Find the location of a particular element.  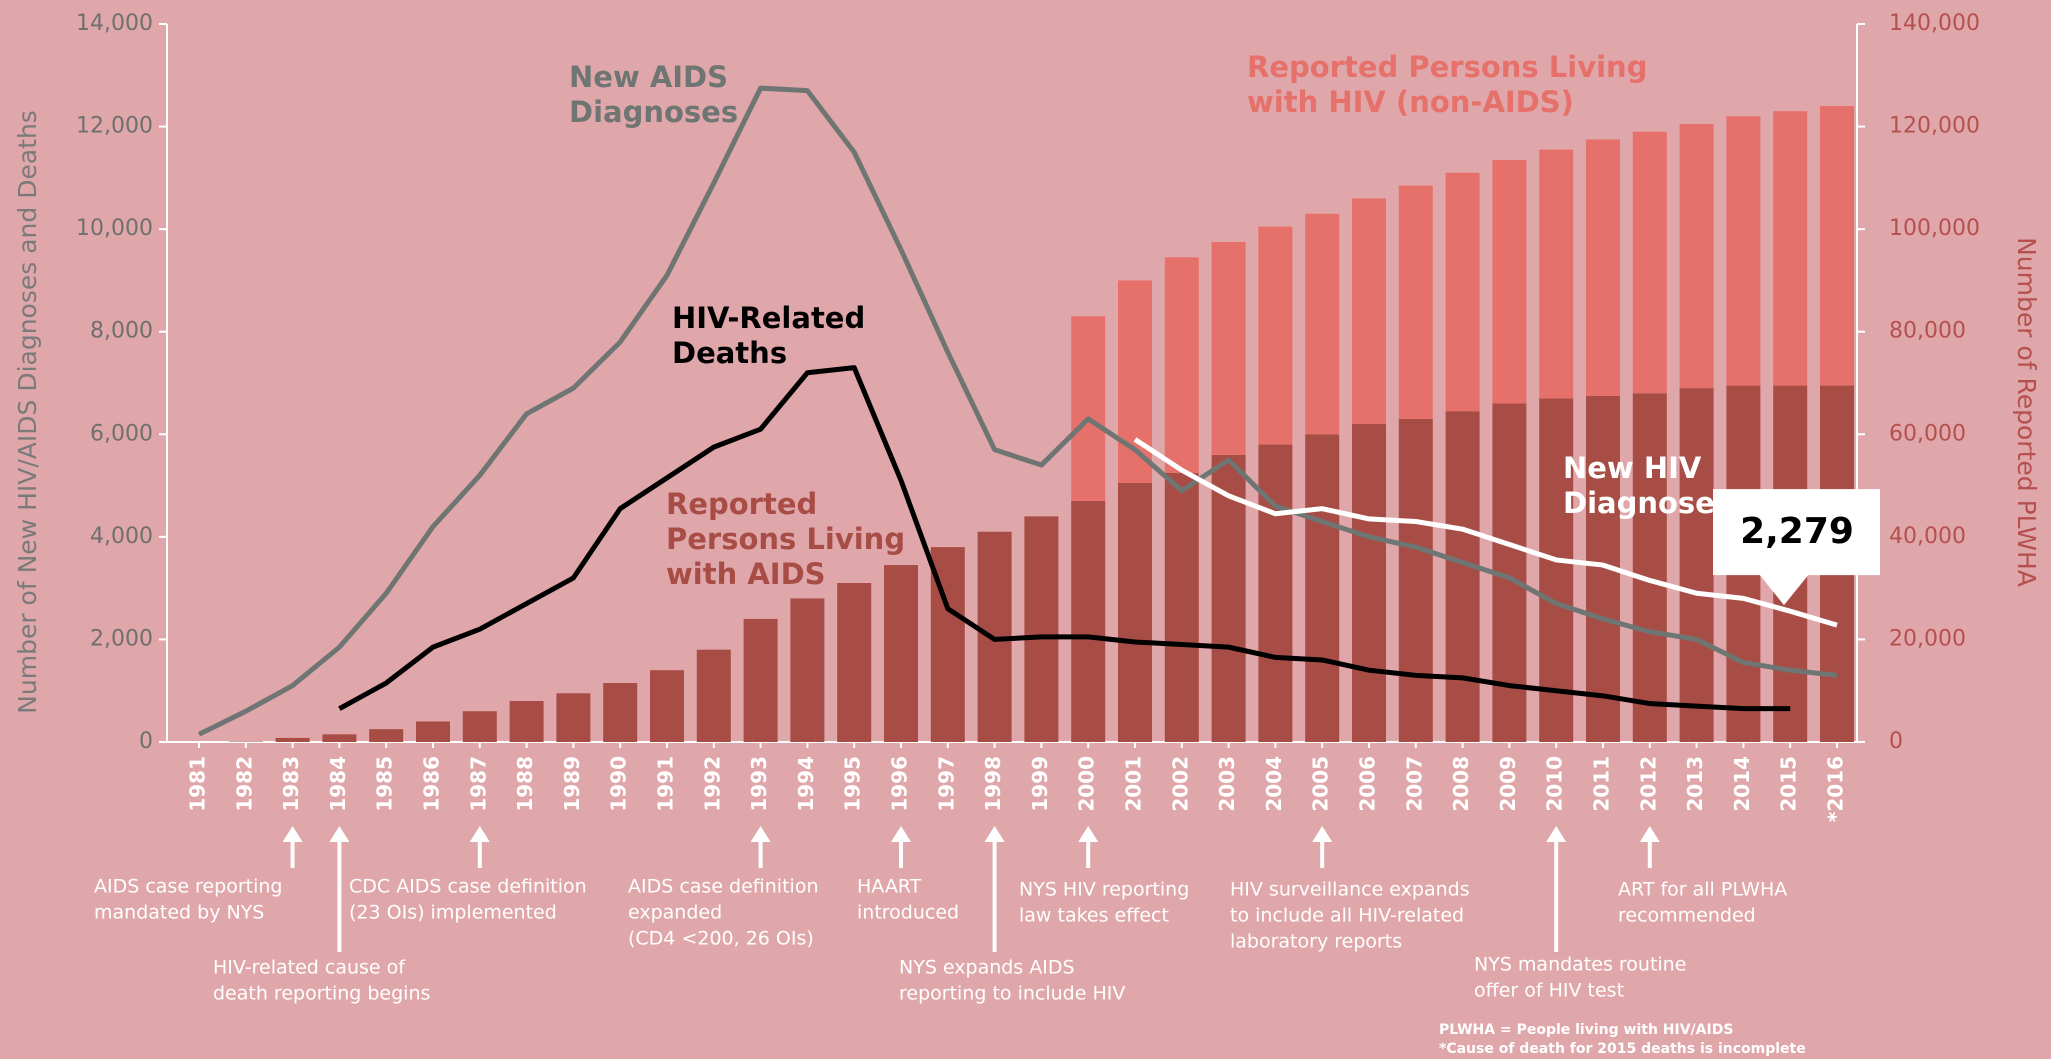

annotation: (CD4 <200, 26 OIs) is located at coordinates (721, 939).